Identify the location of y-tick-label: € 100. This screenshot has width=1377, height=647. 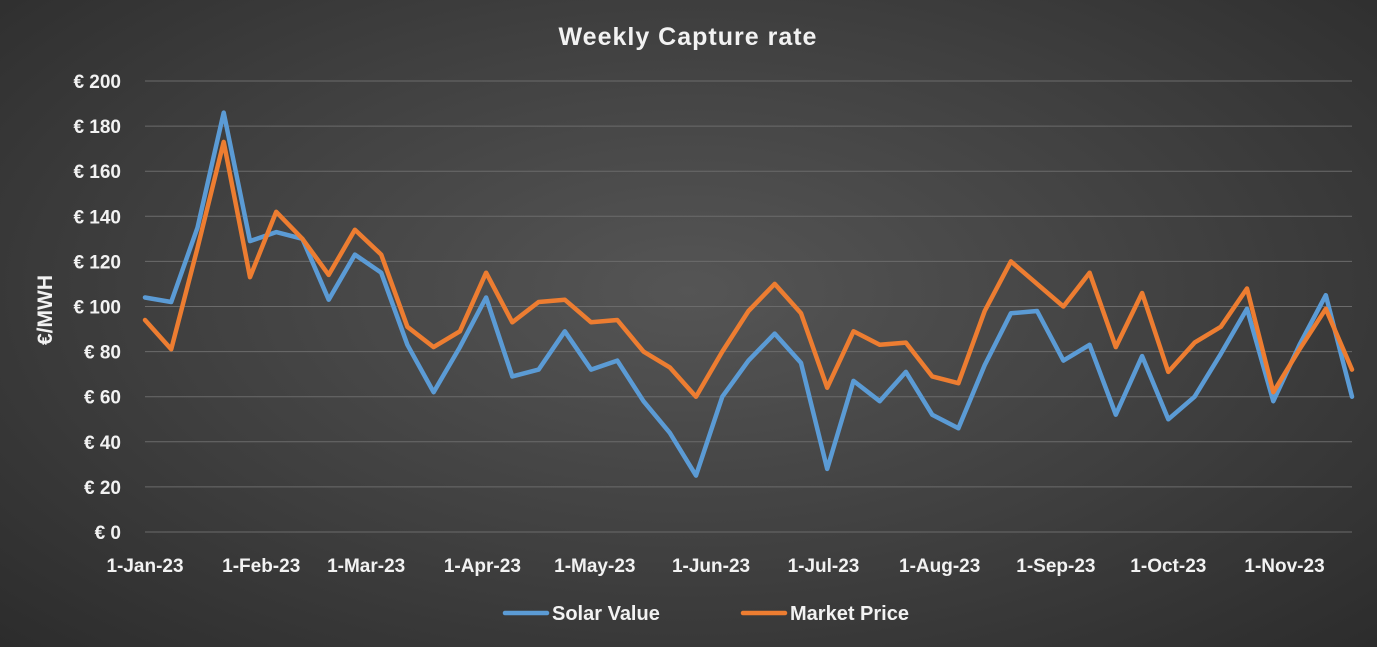
(97, 308).